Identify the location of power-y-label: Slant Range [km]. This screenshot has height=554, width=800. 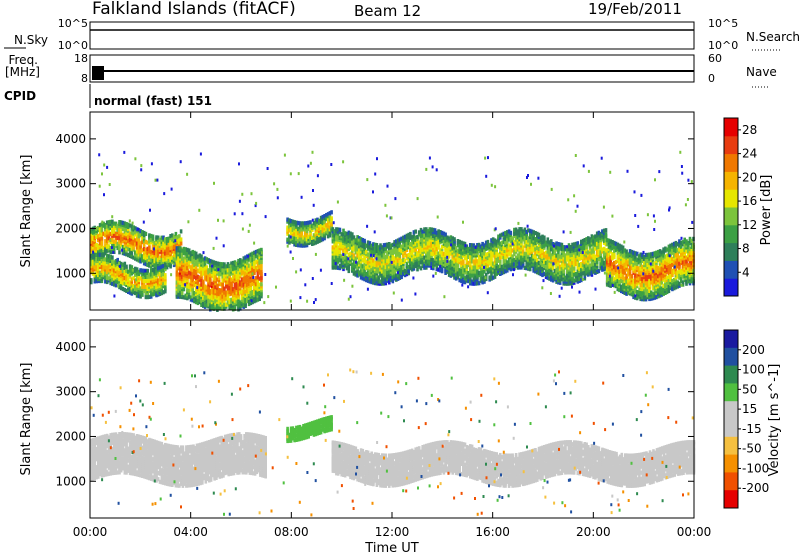
(26, 211).